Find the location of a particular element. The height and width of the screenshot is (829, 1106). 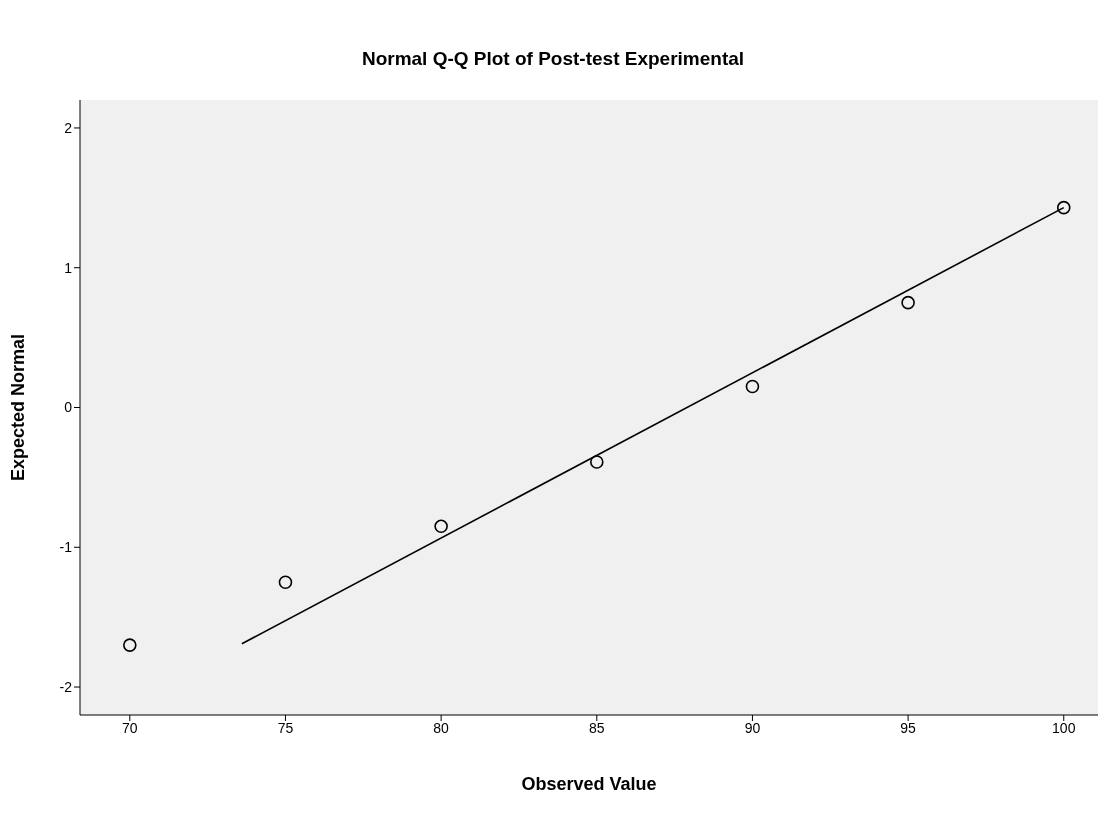

x-tick-label: 85 is located at coordinates (596, 727).